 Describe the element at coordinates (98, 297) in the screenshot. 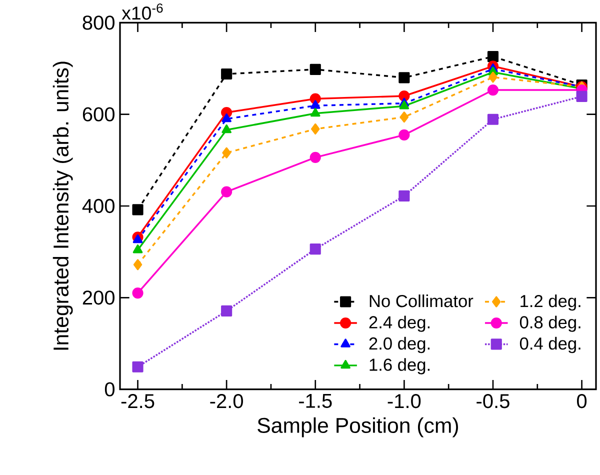

I see `y-tick-label: 200` at that location.